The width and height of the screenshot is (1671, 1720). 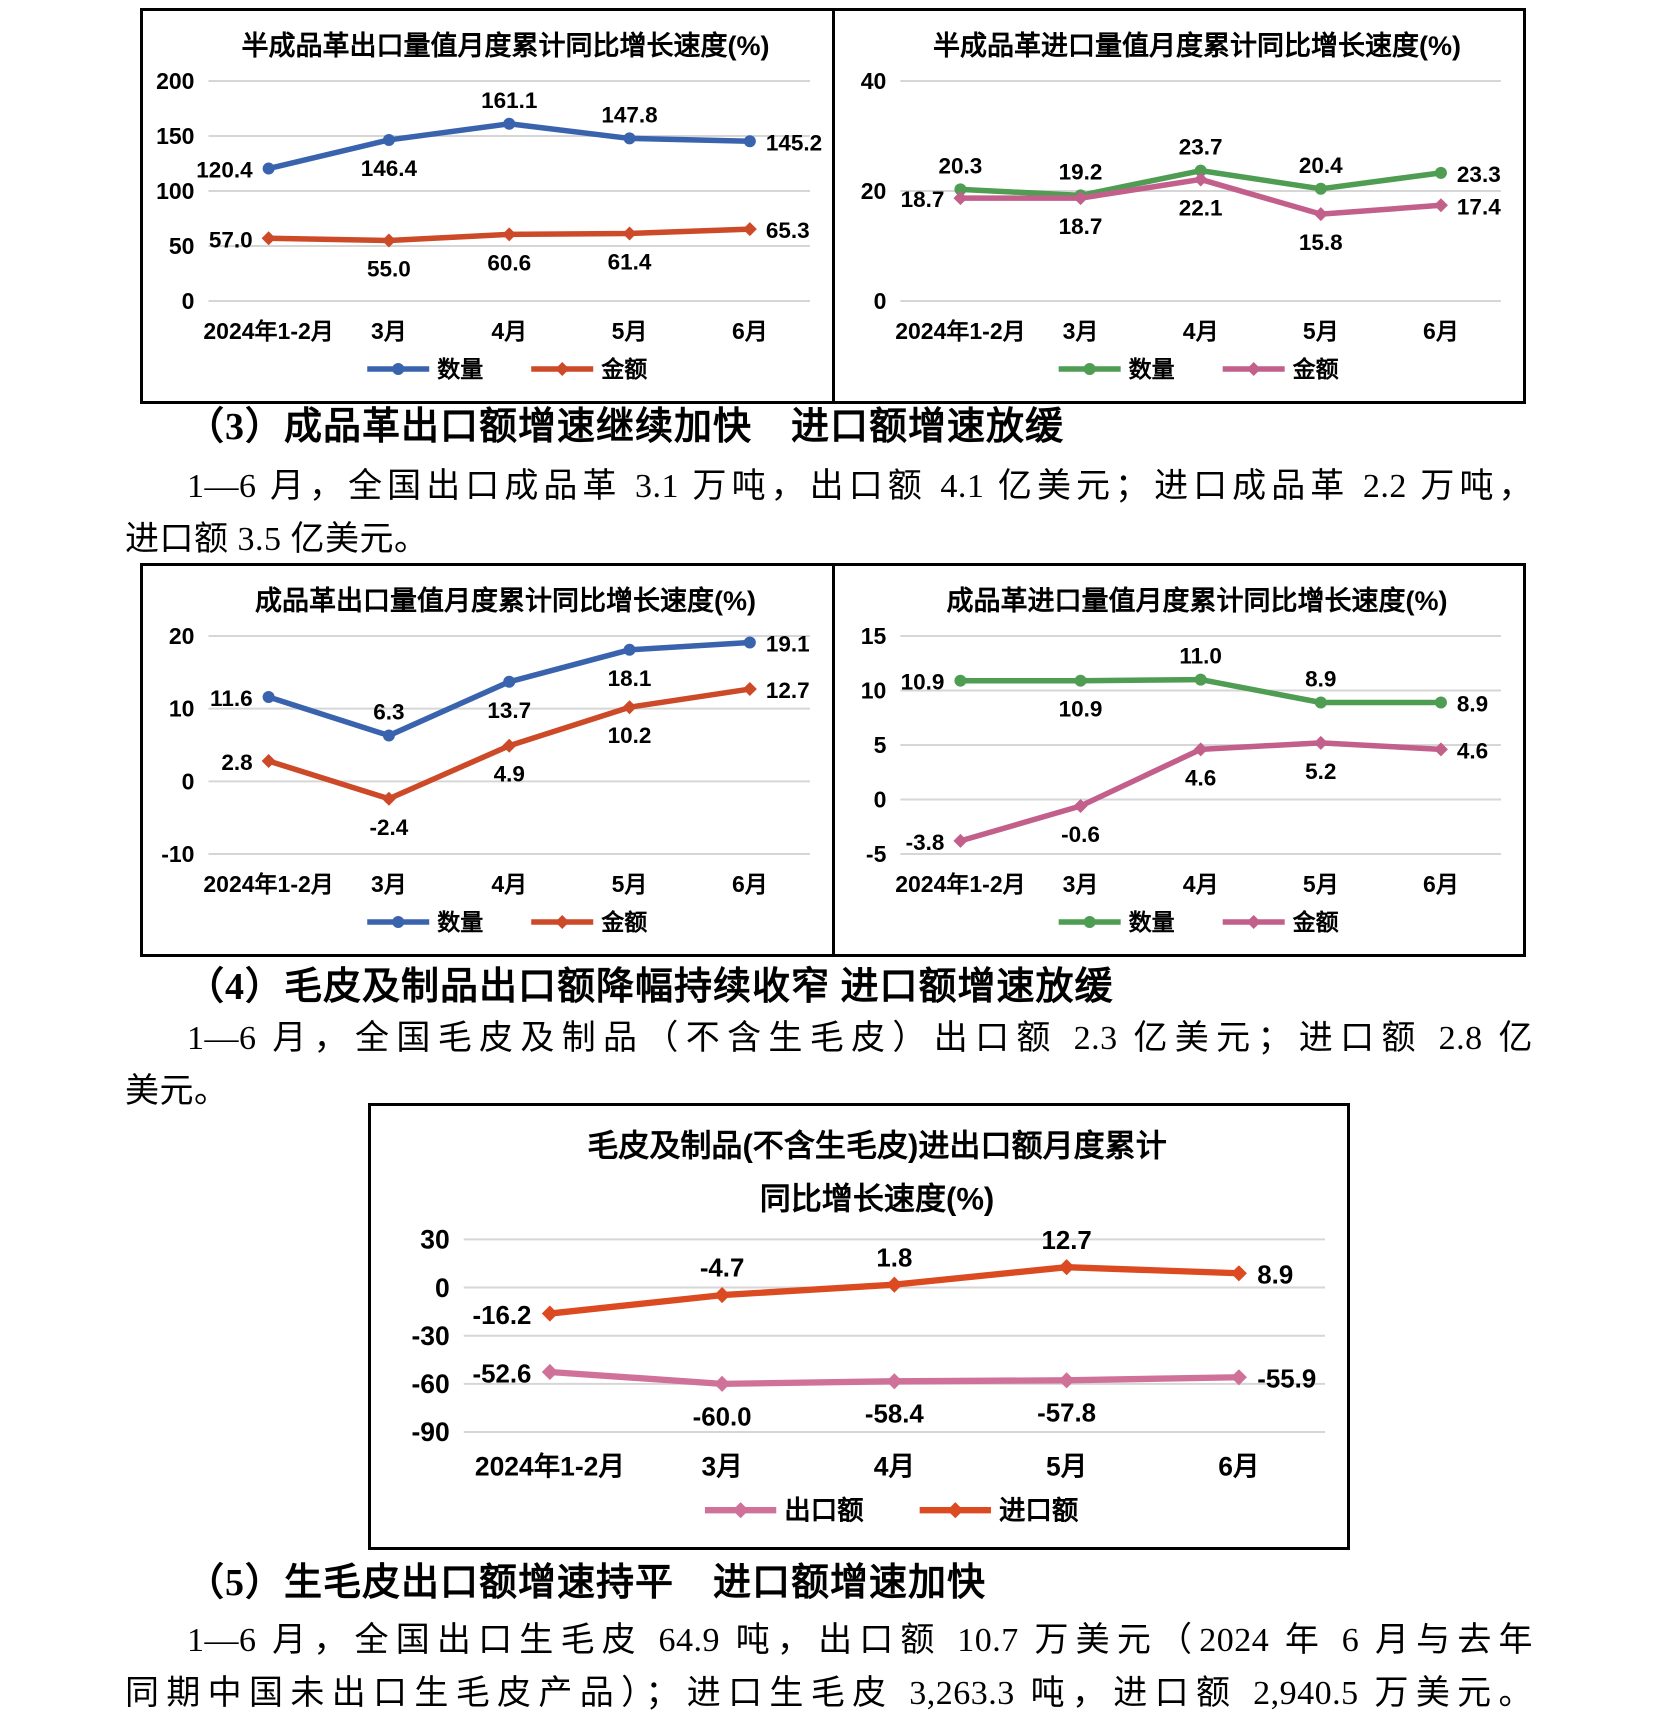 What do you see at coordinates (509, 774) in the screenshot?
I see `svg-text: 4.9` at bounding box center [509, 774].